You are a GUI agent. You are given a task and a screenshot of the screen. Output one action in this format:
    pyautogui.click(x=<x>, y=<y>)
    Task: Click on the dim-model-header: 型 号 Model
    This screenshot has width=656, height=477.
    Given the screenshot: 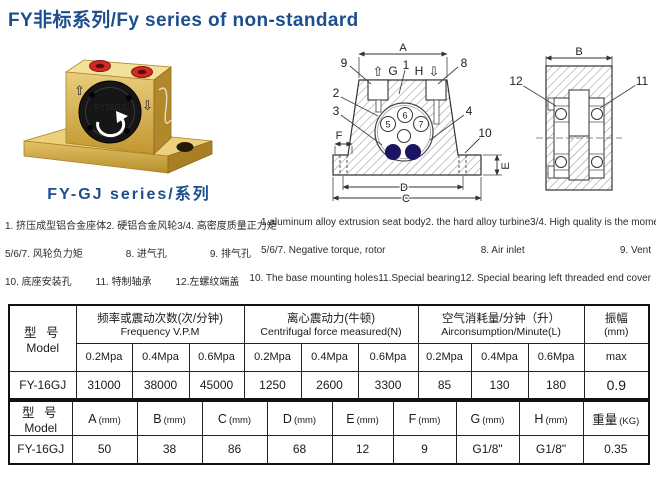 What is the action you would take?
    pyautogui.click(x=40, y=418)
    